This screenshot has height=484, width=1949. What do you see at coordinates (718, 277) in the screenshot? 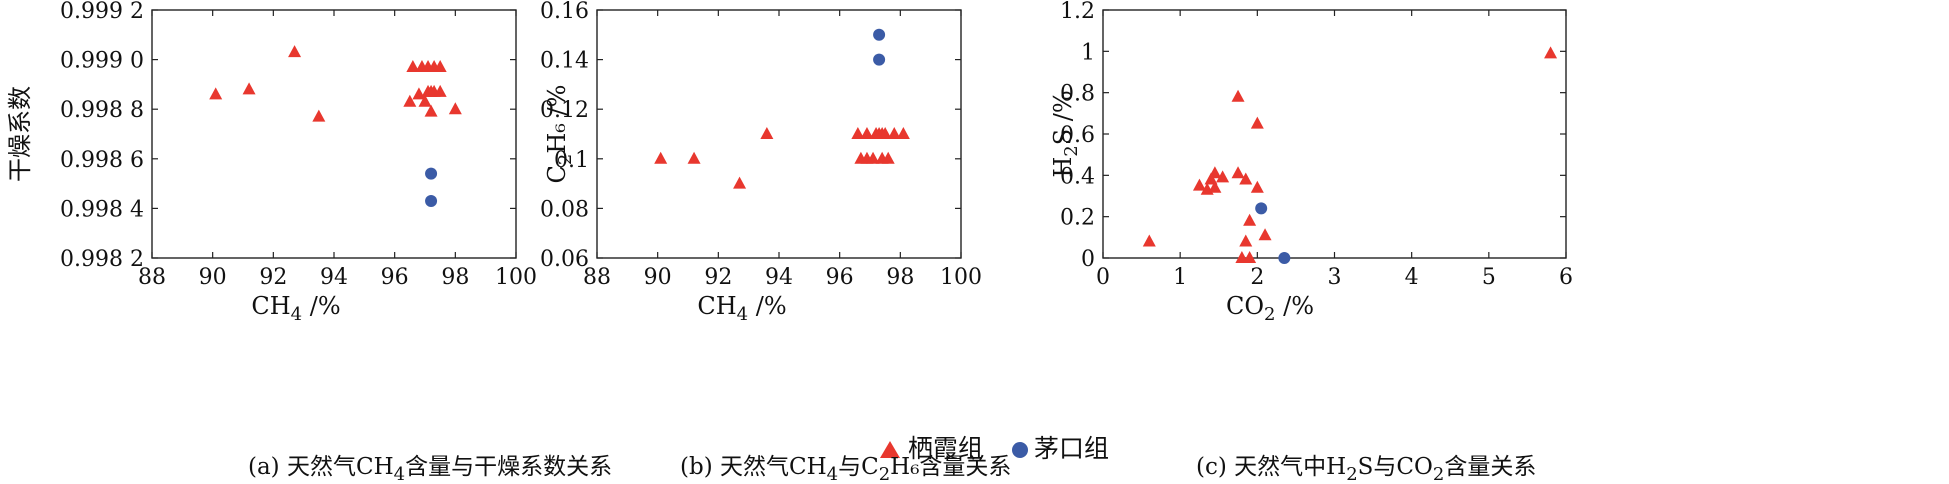
I see `x-tick-label: 92` at bounding box center [718, 277].